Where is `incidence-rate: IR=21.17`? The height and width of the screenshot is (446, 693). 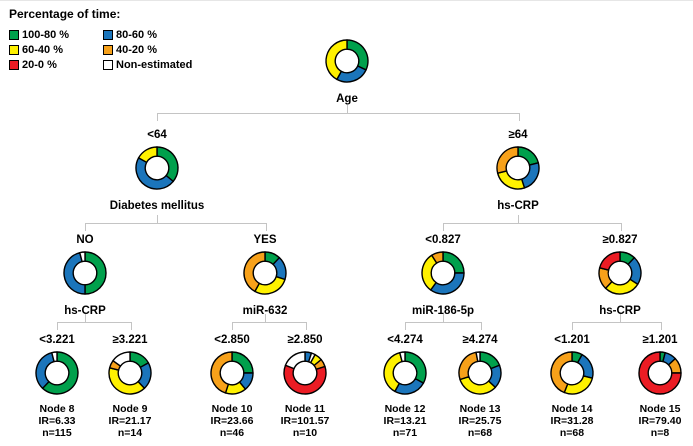 incidence-rate: IR=21.17 is located at coordinates (130, 421).